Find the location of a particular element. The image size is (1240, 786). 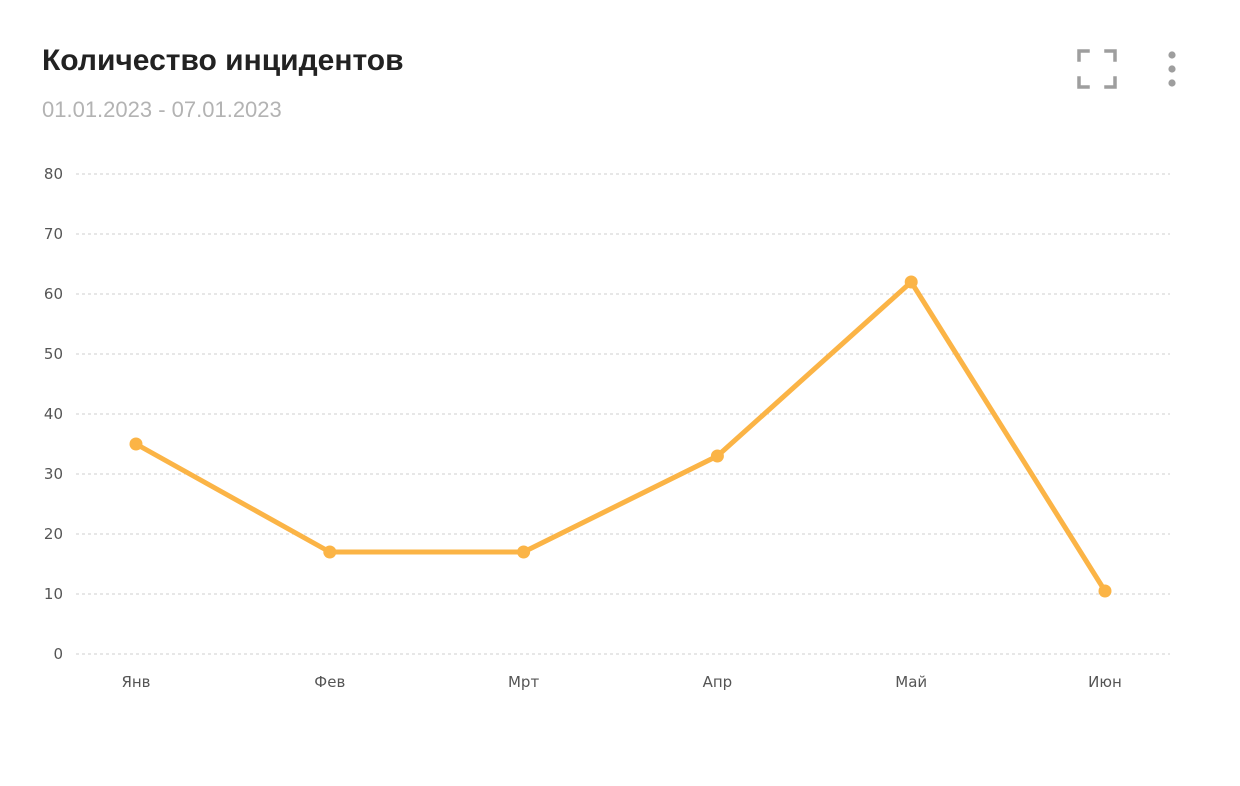

y-tick-label: 50 is located at coordinates (53, 354).